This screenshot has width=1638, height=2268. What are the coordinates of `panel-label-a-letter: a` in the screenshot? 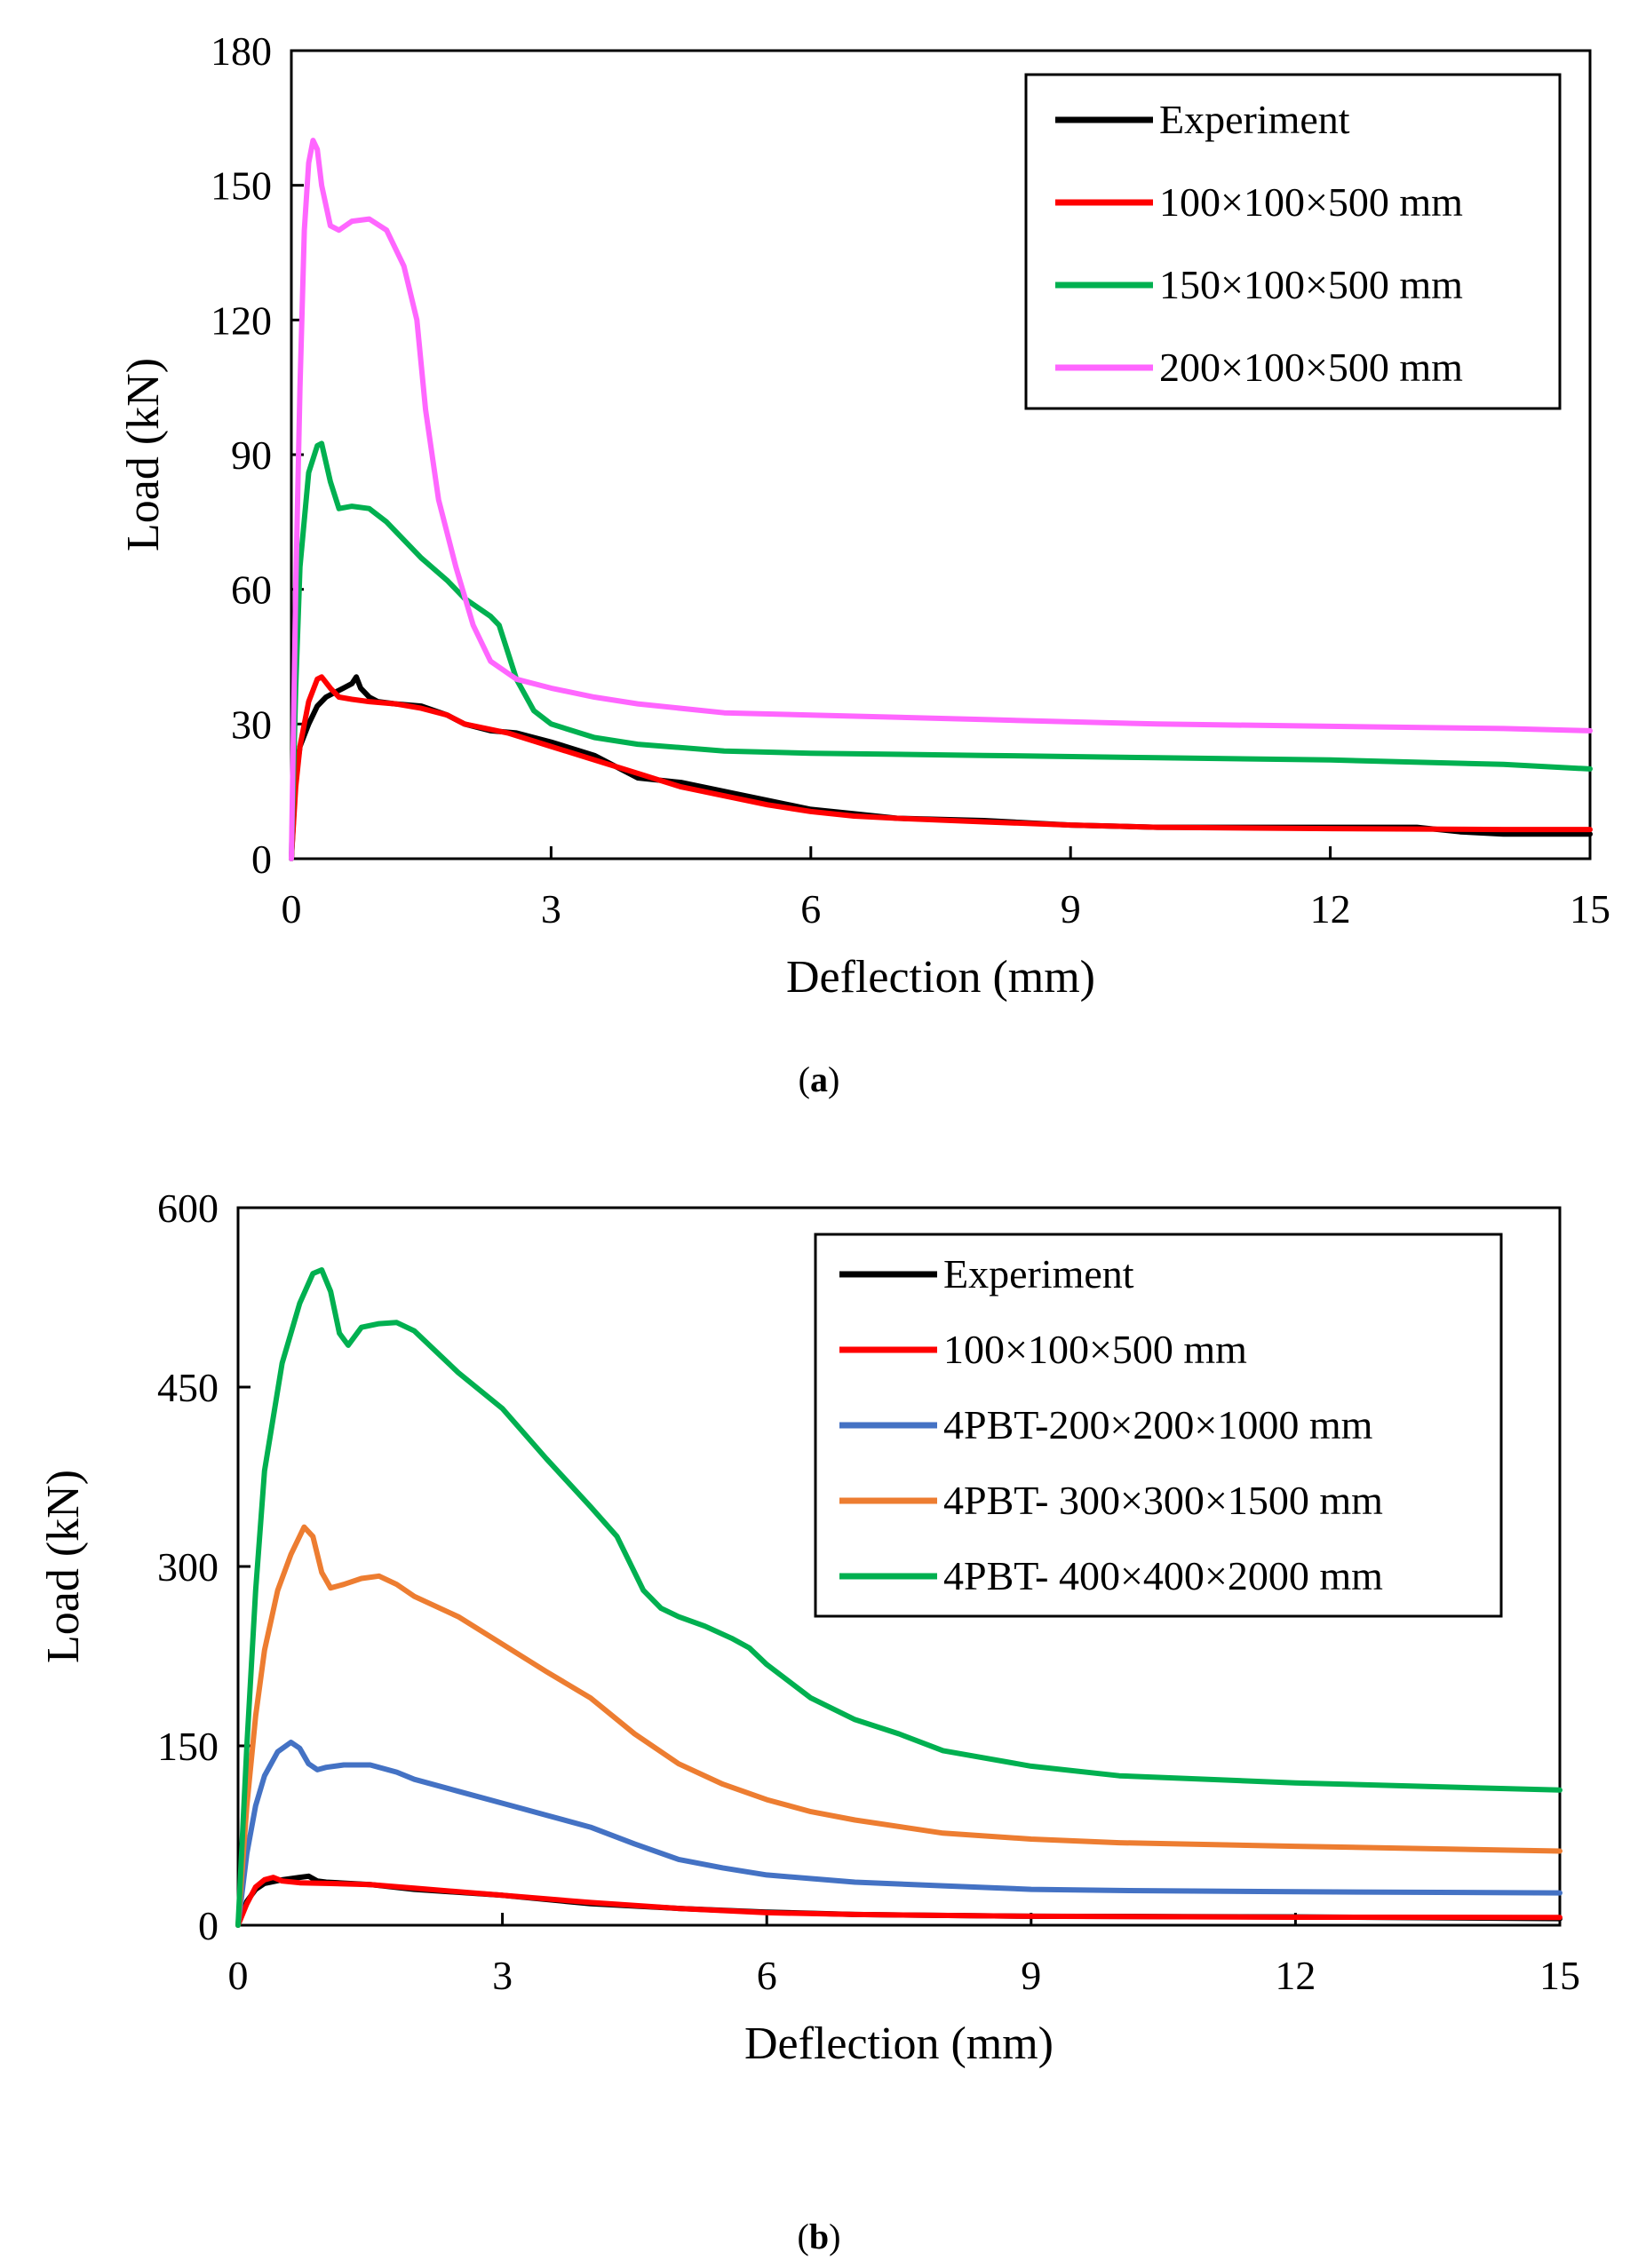 It's located at (819, 1079).